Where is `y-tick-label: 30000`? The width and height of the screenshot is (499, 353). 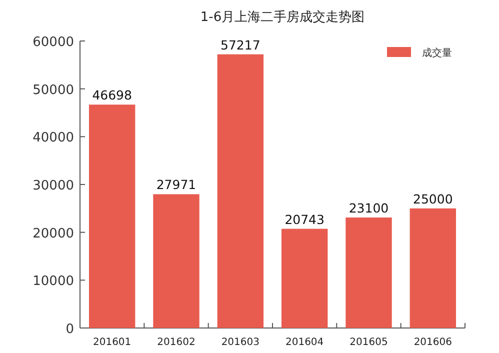
y-tick-label: 30000 is located at coordinates (53, 186).